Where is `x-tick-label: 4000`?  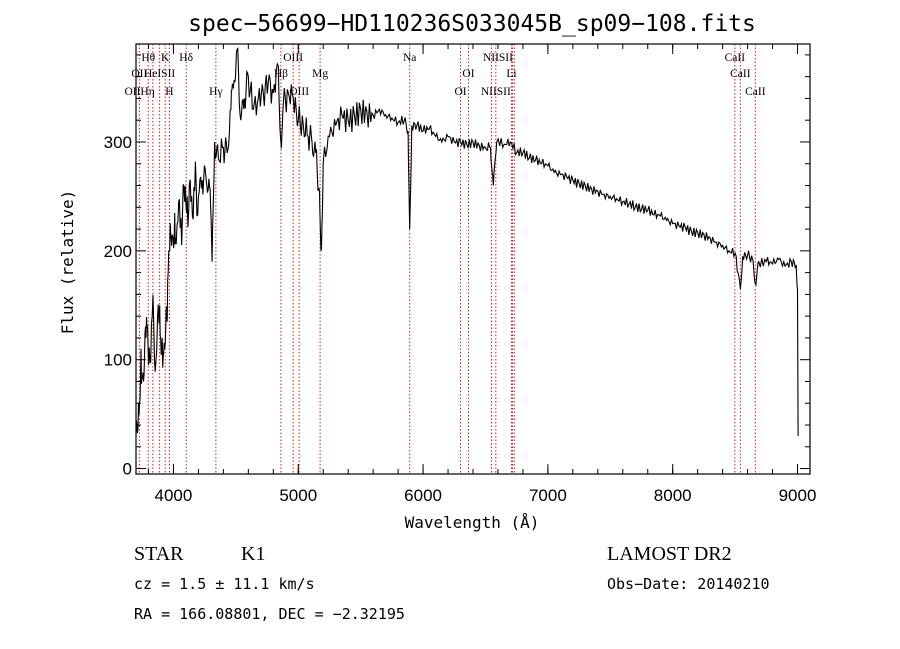
x-tick-label: 4000 is located at coordinates (174, 495).